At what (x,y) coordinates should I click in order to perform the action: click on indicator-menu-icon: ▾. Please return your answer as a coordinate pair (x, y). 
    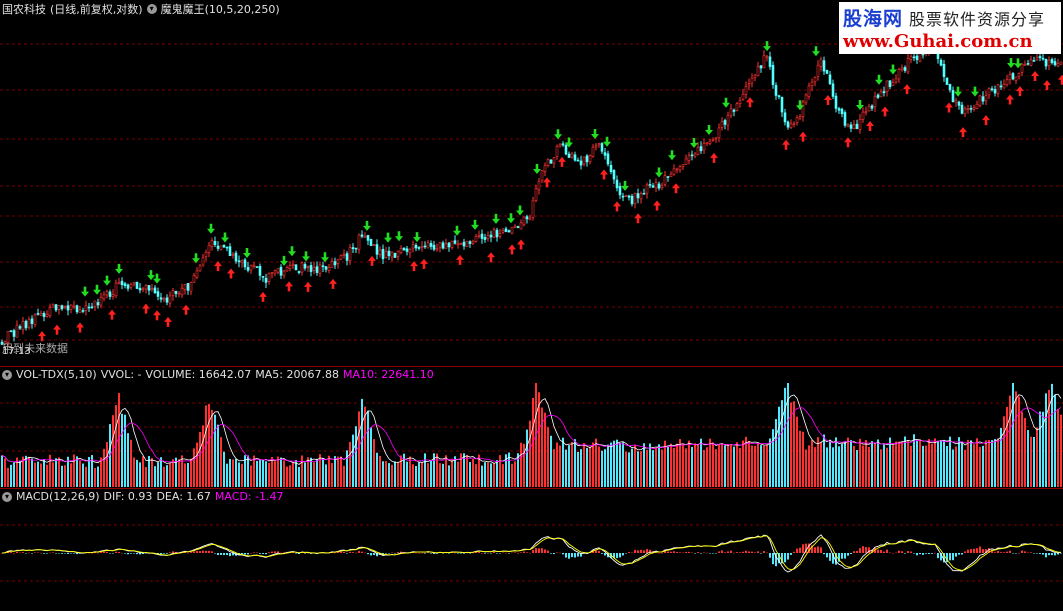
    Looking at the image, I should click on (152, 9).